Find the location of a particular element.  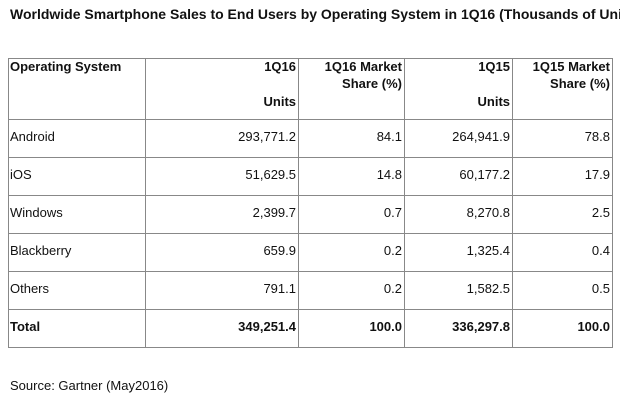

header-1q16-units: 1Q16 Units is located at coordinates (222, 89).